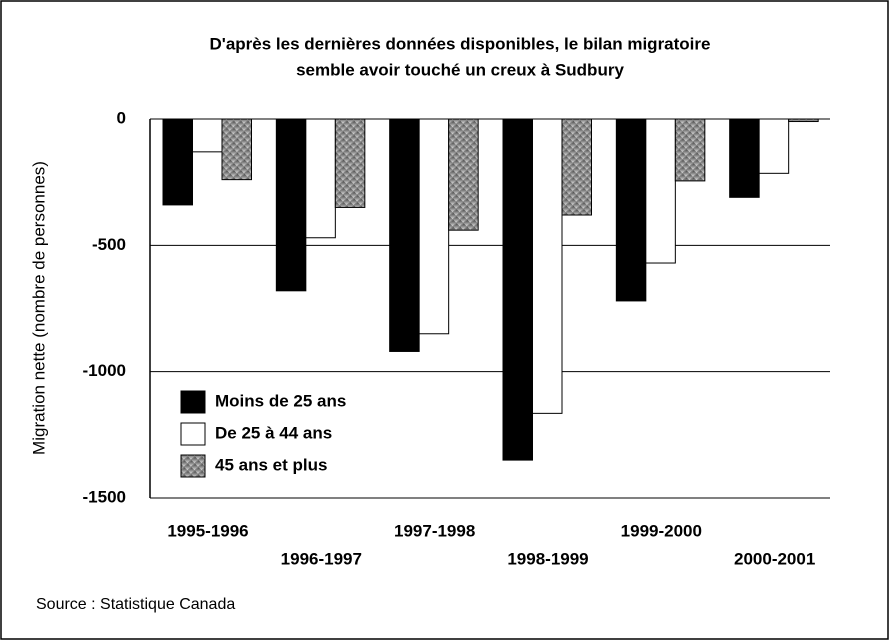  I want to click on legend-label: De 25 à 44 ans, so click(273, 432).